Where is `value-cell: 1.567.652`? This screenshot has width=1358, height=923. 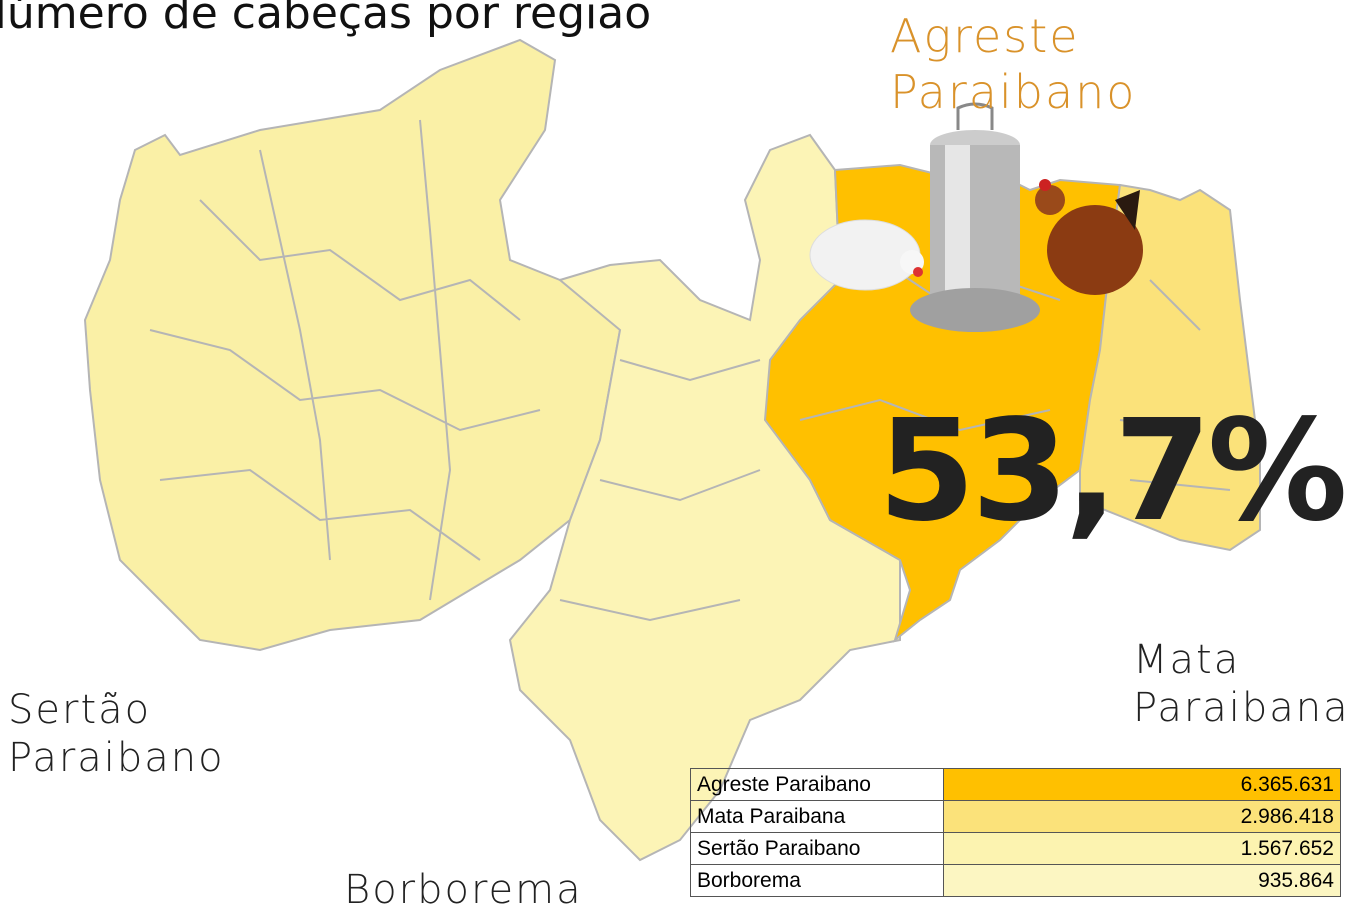 value-cell: 1.567.652 is located at coordinates (1142, 848).